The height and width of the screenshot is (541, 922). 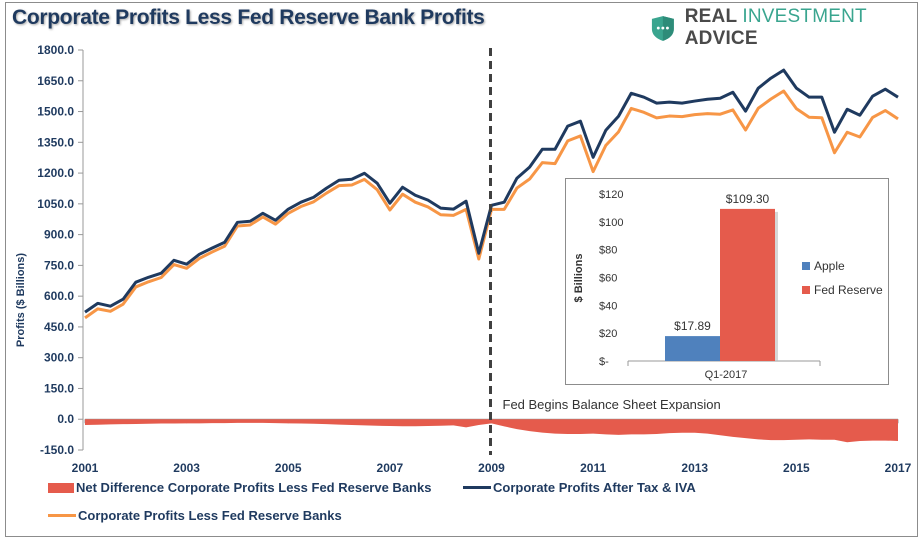 What do you see at coordinates (59, 296) in the screenshot?
I see `y-tick-label: 600.0` at bounding box center [59, 296].